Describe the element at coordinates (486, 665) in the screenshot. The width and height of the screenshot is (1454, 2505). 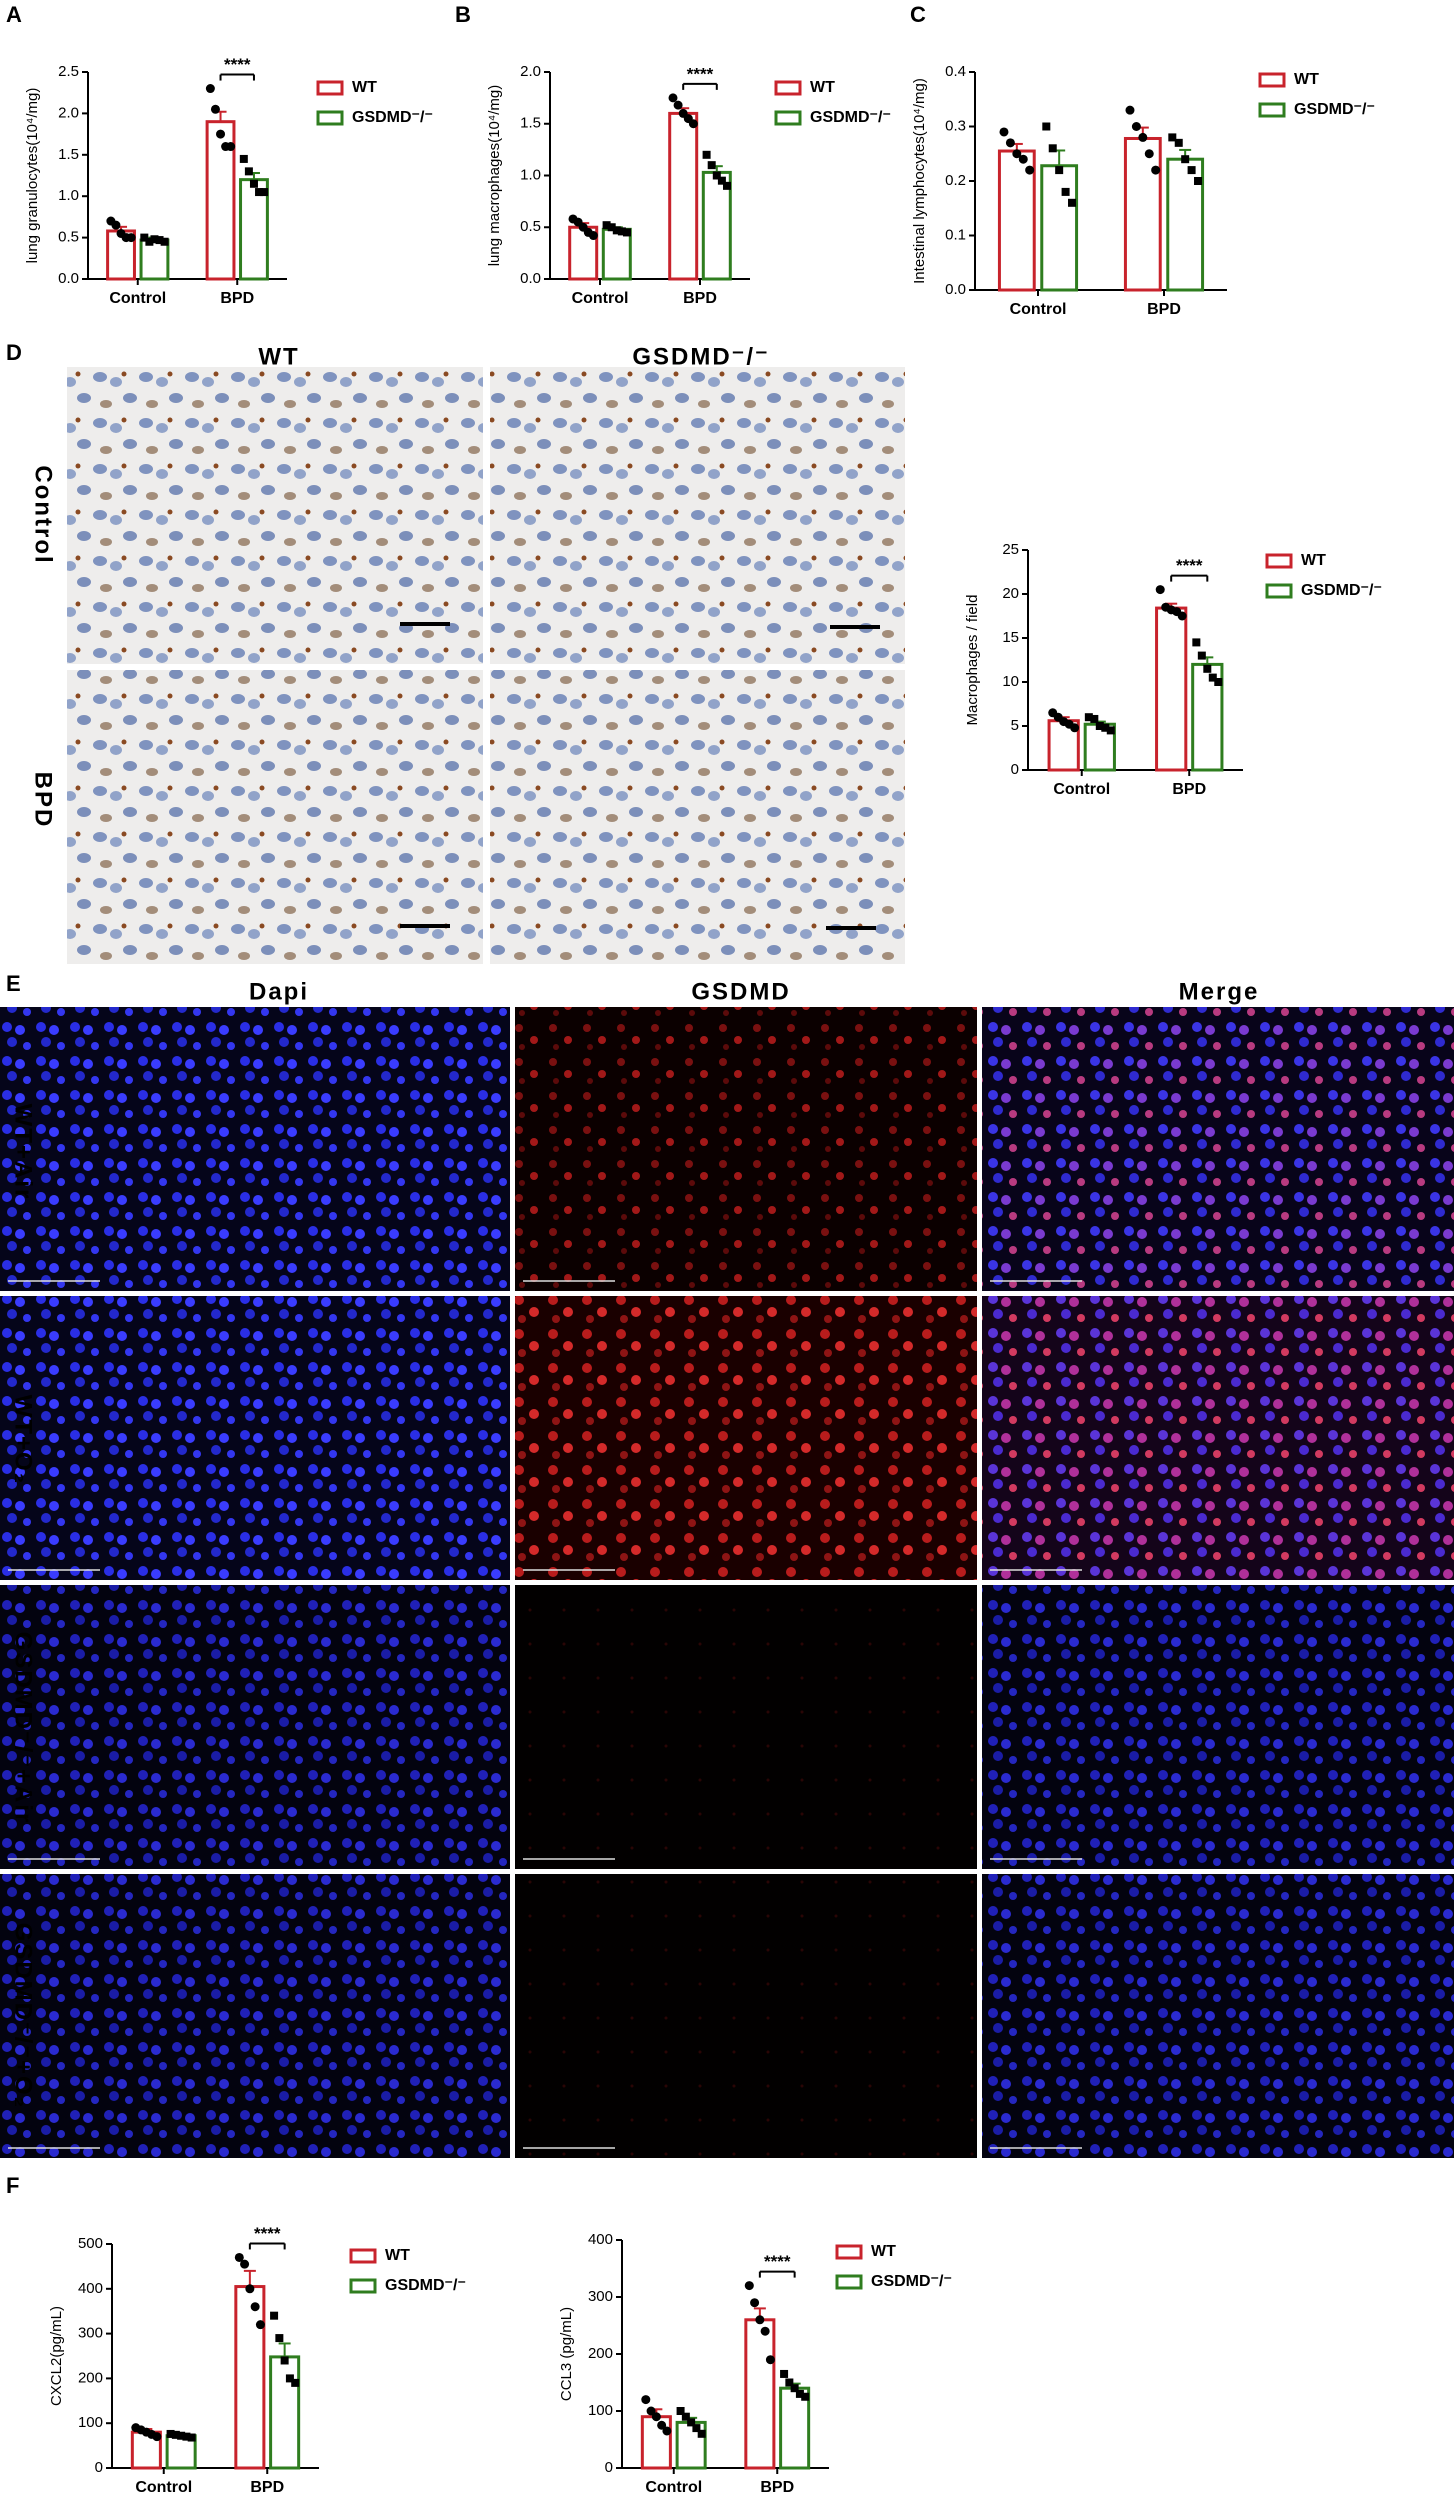
I see `histology-grid` at that location.